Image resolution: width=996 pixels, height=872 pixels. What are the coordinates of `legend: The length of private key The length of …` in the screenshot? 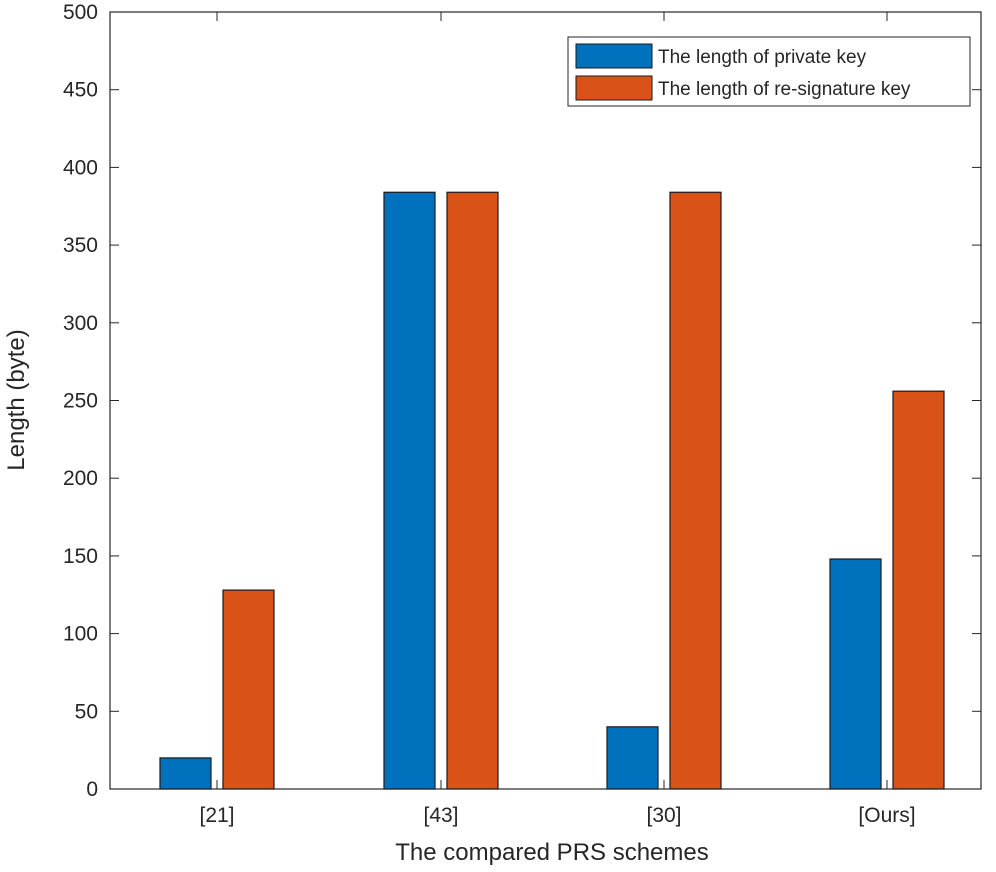 It's located at (769, 71).